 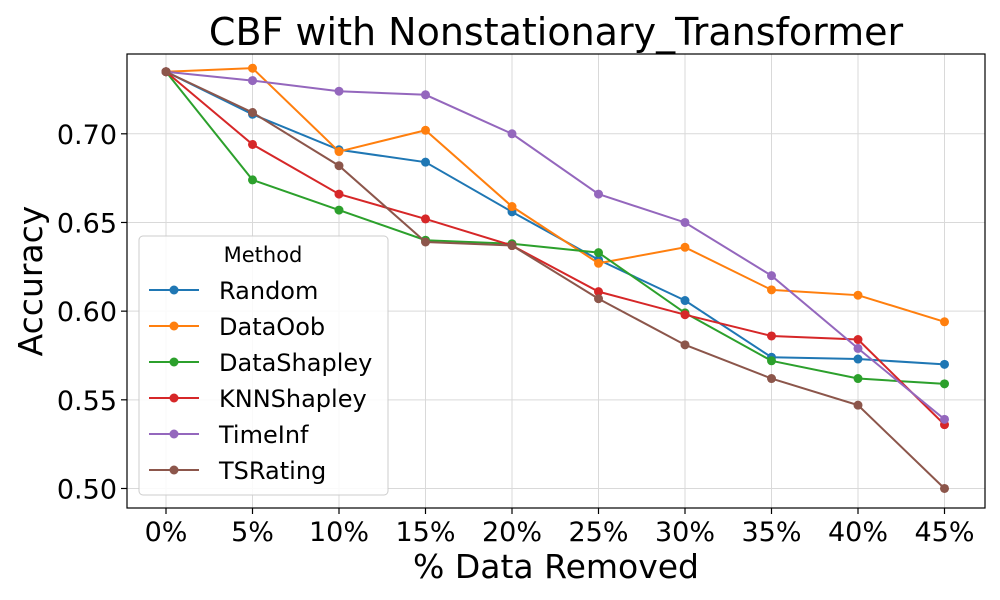 I want to click on y-tick-label: 0.70, so click(x=87, y=135).